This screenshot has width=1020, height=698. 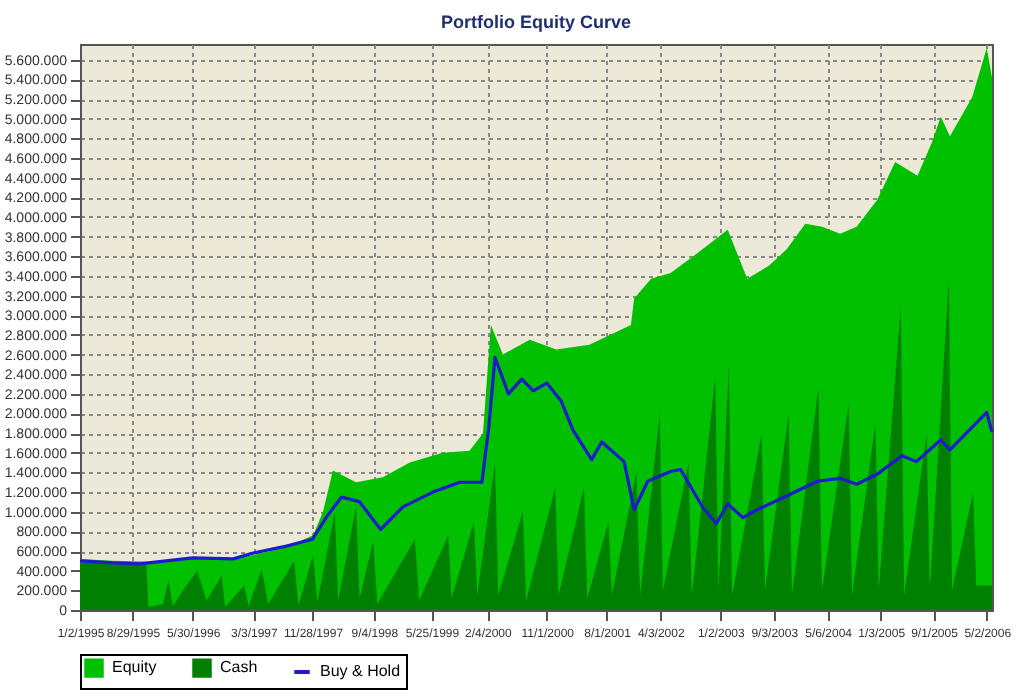 What do you see at coordinates (360, 671) in the screenshot?
I see `legend-label: Buy & Hold` at bounding box center [360, 671].